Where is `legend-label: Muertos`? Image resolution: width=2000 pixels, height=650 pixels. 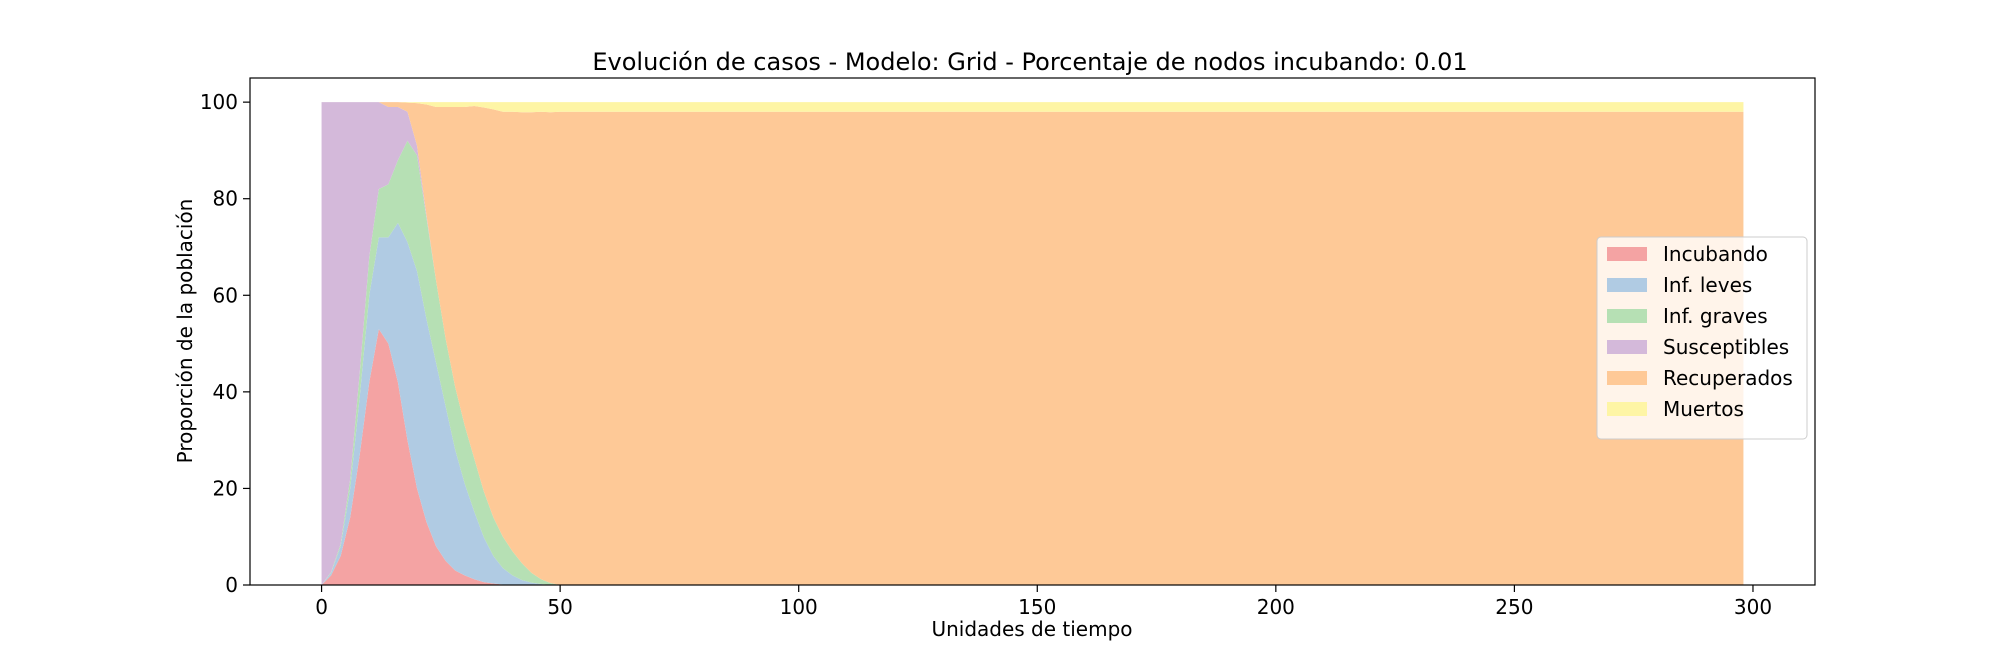 legend-label: Muertos is located at coordinates (1703, 409).